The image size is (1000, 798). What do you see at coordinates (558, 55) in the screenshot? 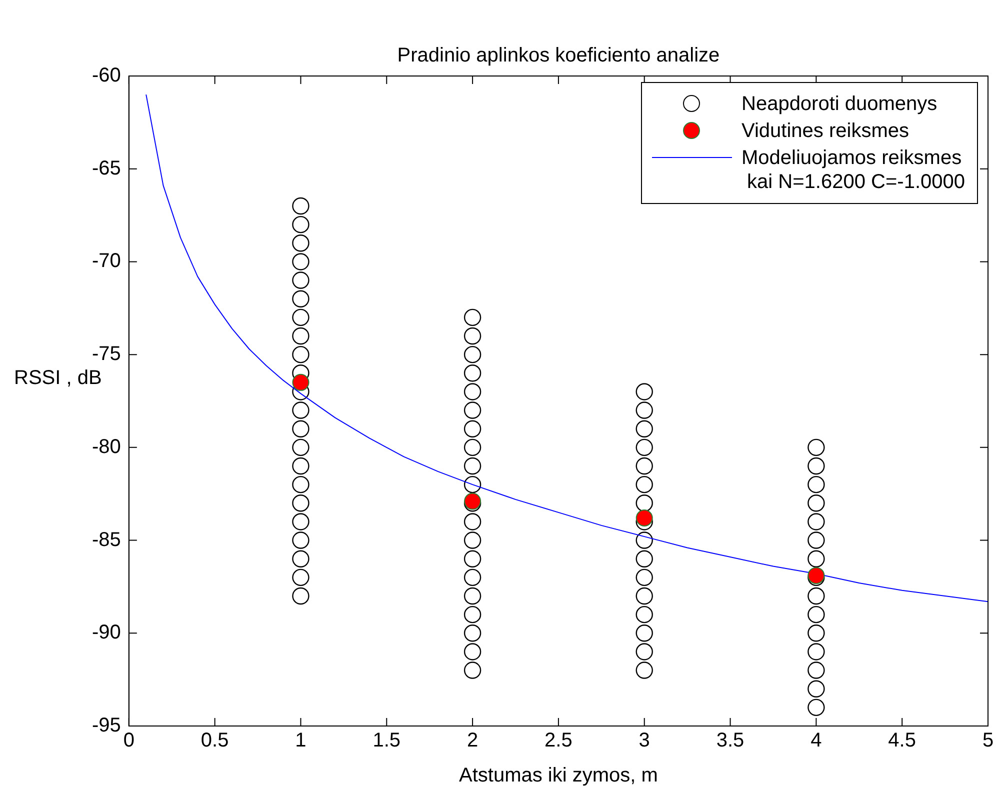
I see `chart-title: Pradinio aplinkos koeficiento analize` at bounding box center [558, 55].